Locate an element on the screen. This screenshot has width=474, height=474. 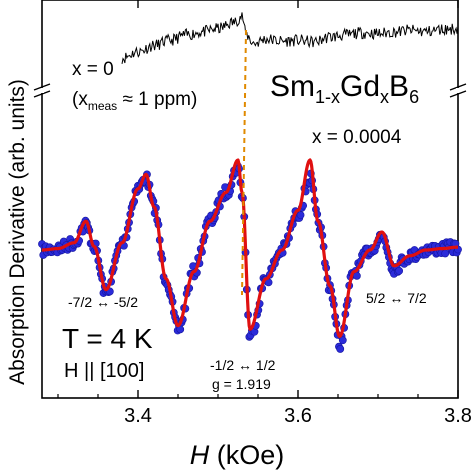
axis-break-left is located at coordinates (42, 90).